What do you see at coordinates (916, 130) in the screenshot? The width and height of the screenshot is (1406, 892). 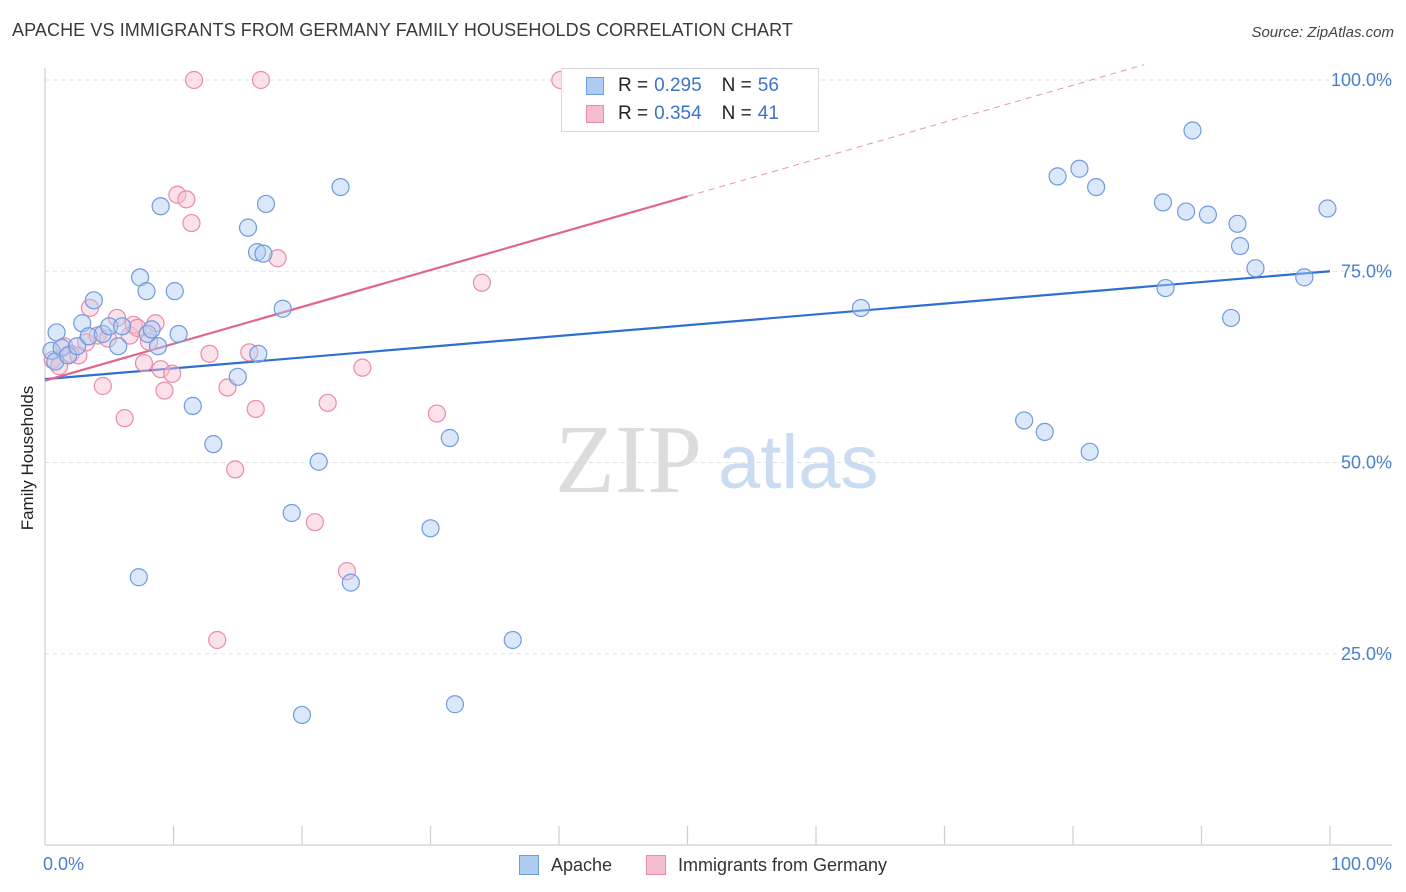 I see `trend-line-extension` at bounding box center [916, 130].